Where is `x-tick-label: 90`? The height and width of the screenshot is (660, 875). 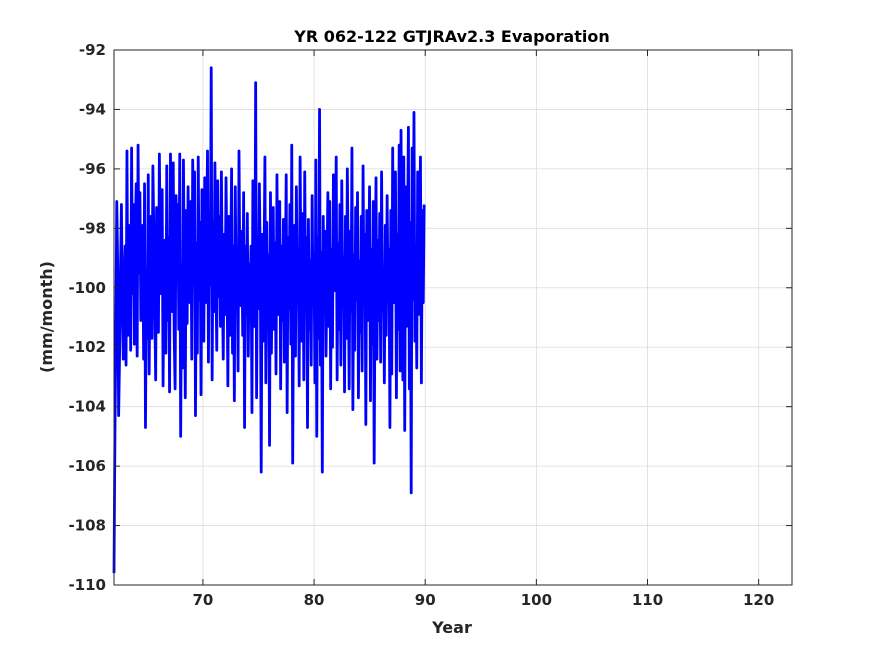
x-tick-label: 90 is located at coordinates (425, 600).